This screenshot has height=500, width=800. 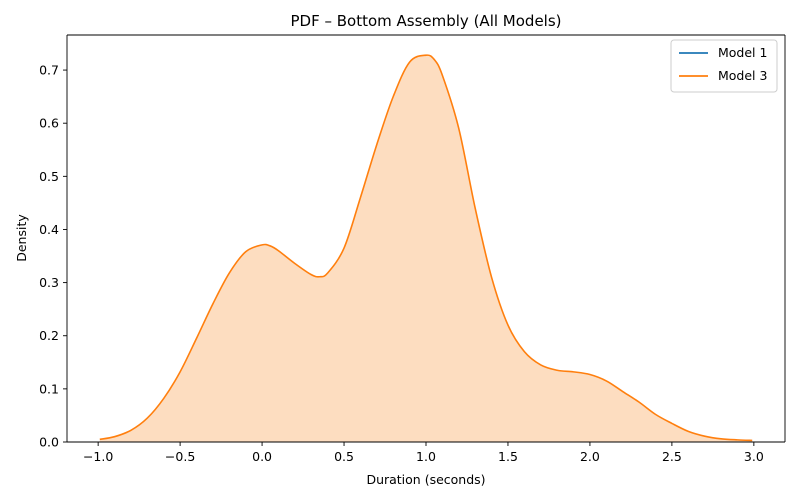 I want to click on x-tick-label: 2.5, so click(x=672, y=456).